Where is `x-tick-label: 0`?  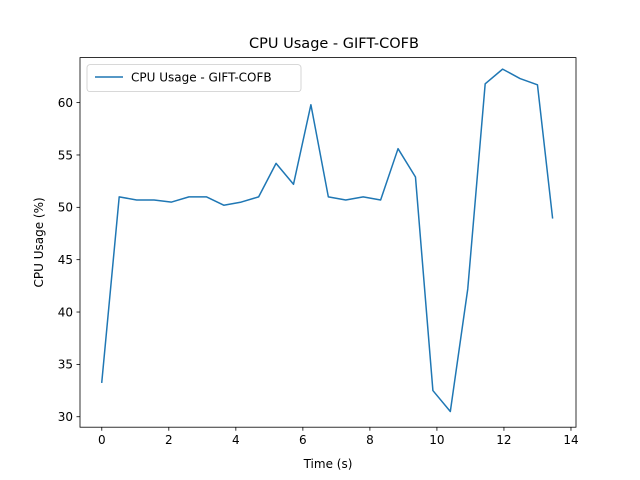
x-tick-label: 0 is located at coordinates (102, 440).